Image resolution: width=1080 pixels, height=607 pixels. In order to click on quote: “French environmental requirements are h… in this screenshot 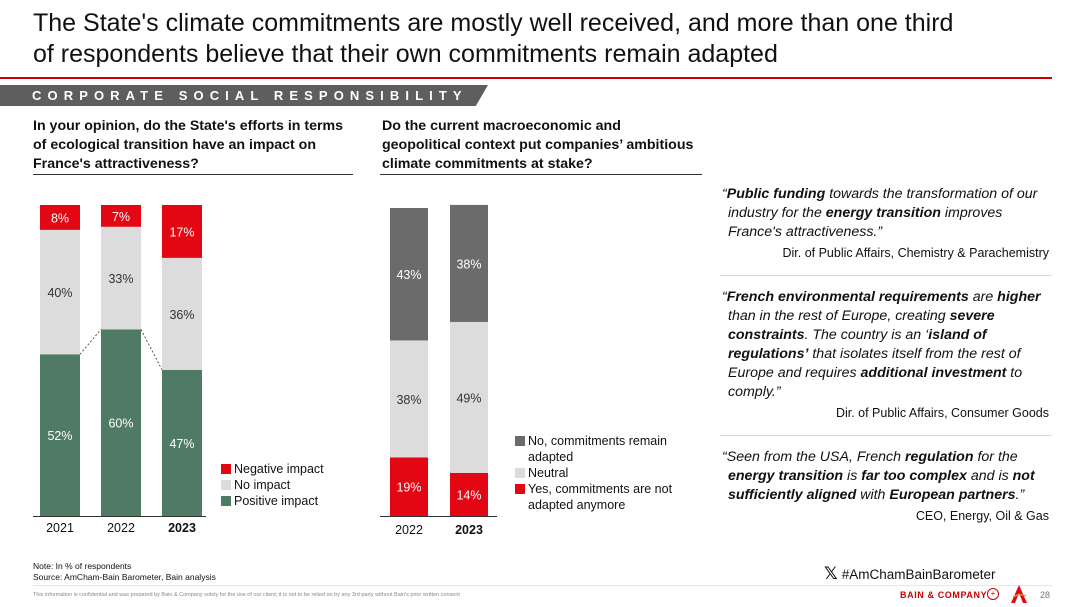, I will do `click(882, 355)`.